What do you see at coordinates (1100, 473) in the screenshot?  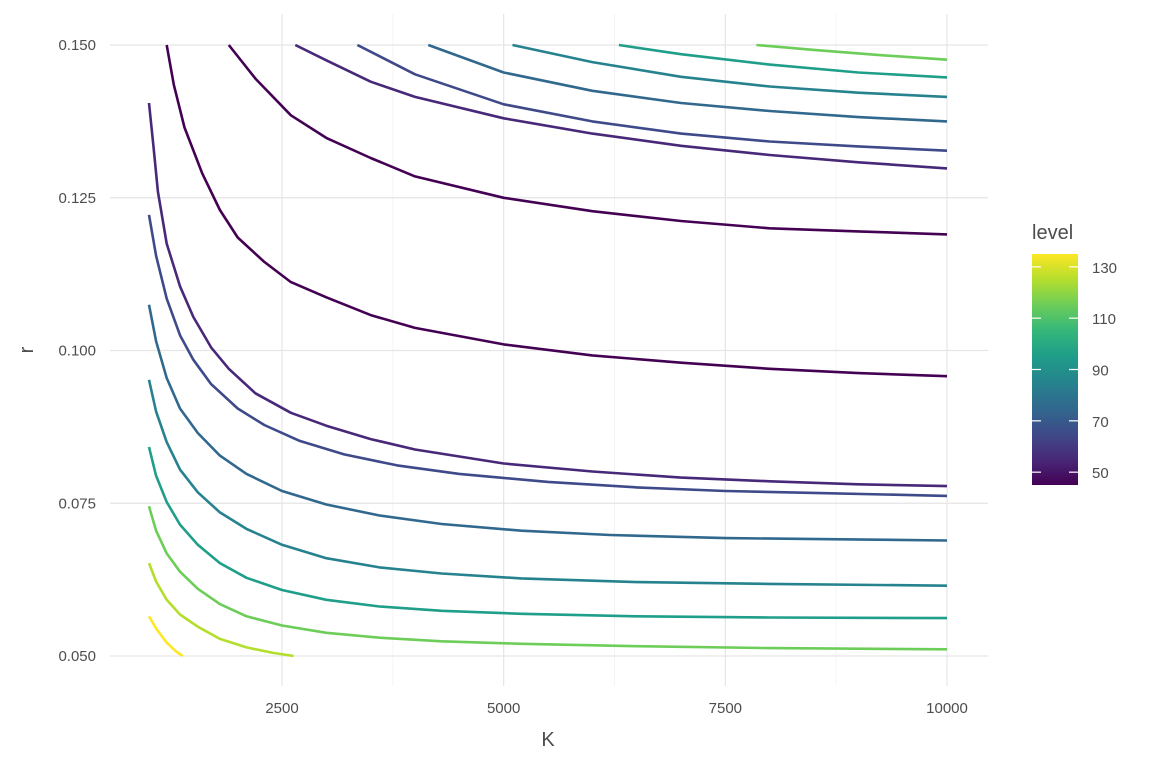 I see `legend-tick-label: 50` at bounding box center [1100, 473].